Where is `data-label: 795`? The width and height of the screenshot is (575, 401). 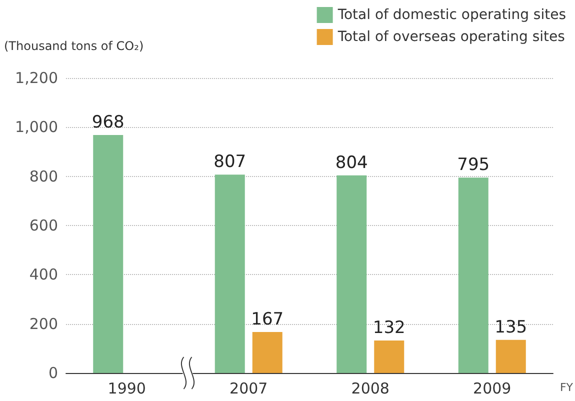
data-label: 795 is located at coordinates (473, 165).